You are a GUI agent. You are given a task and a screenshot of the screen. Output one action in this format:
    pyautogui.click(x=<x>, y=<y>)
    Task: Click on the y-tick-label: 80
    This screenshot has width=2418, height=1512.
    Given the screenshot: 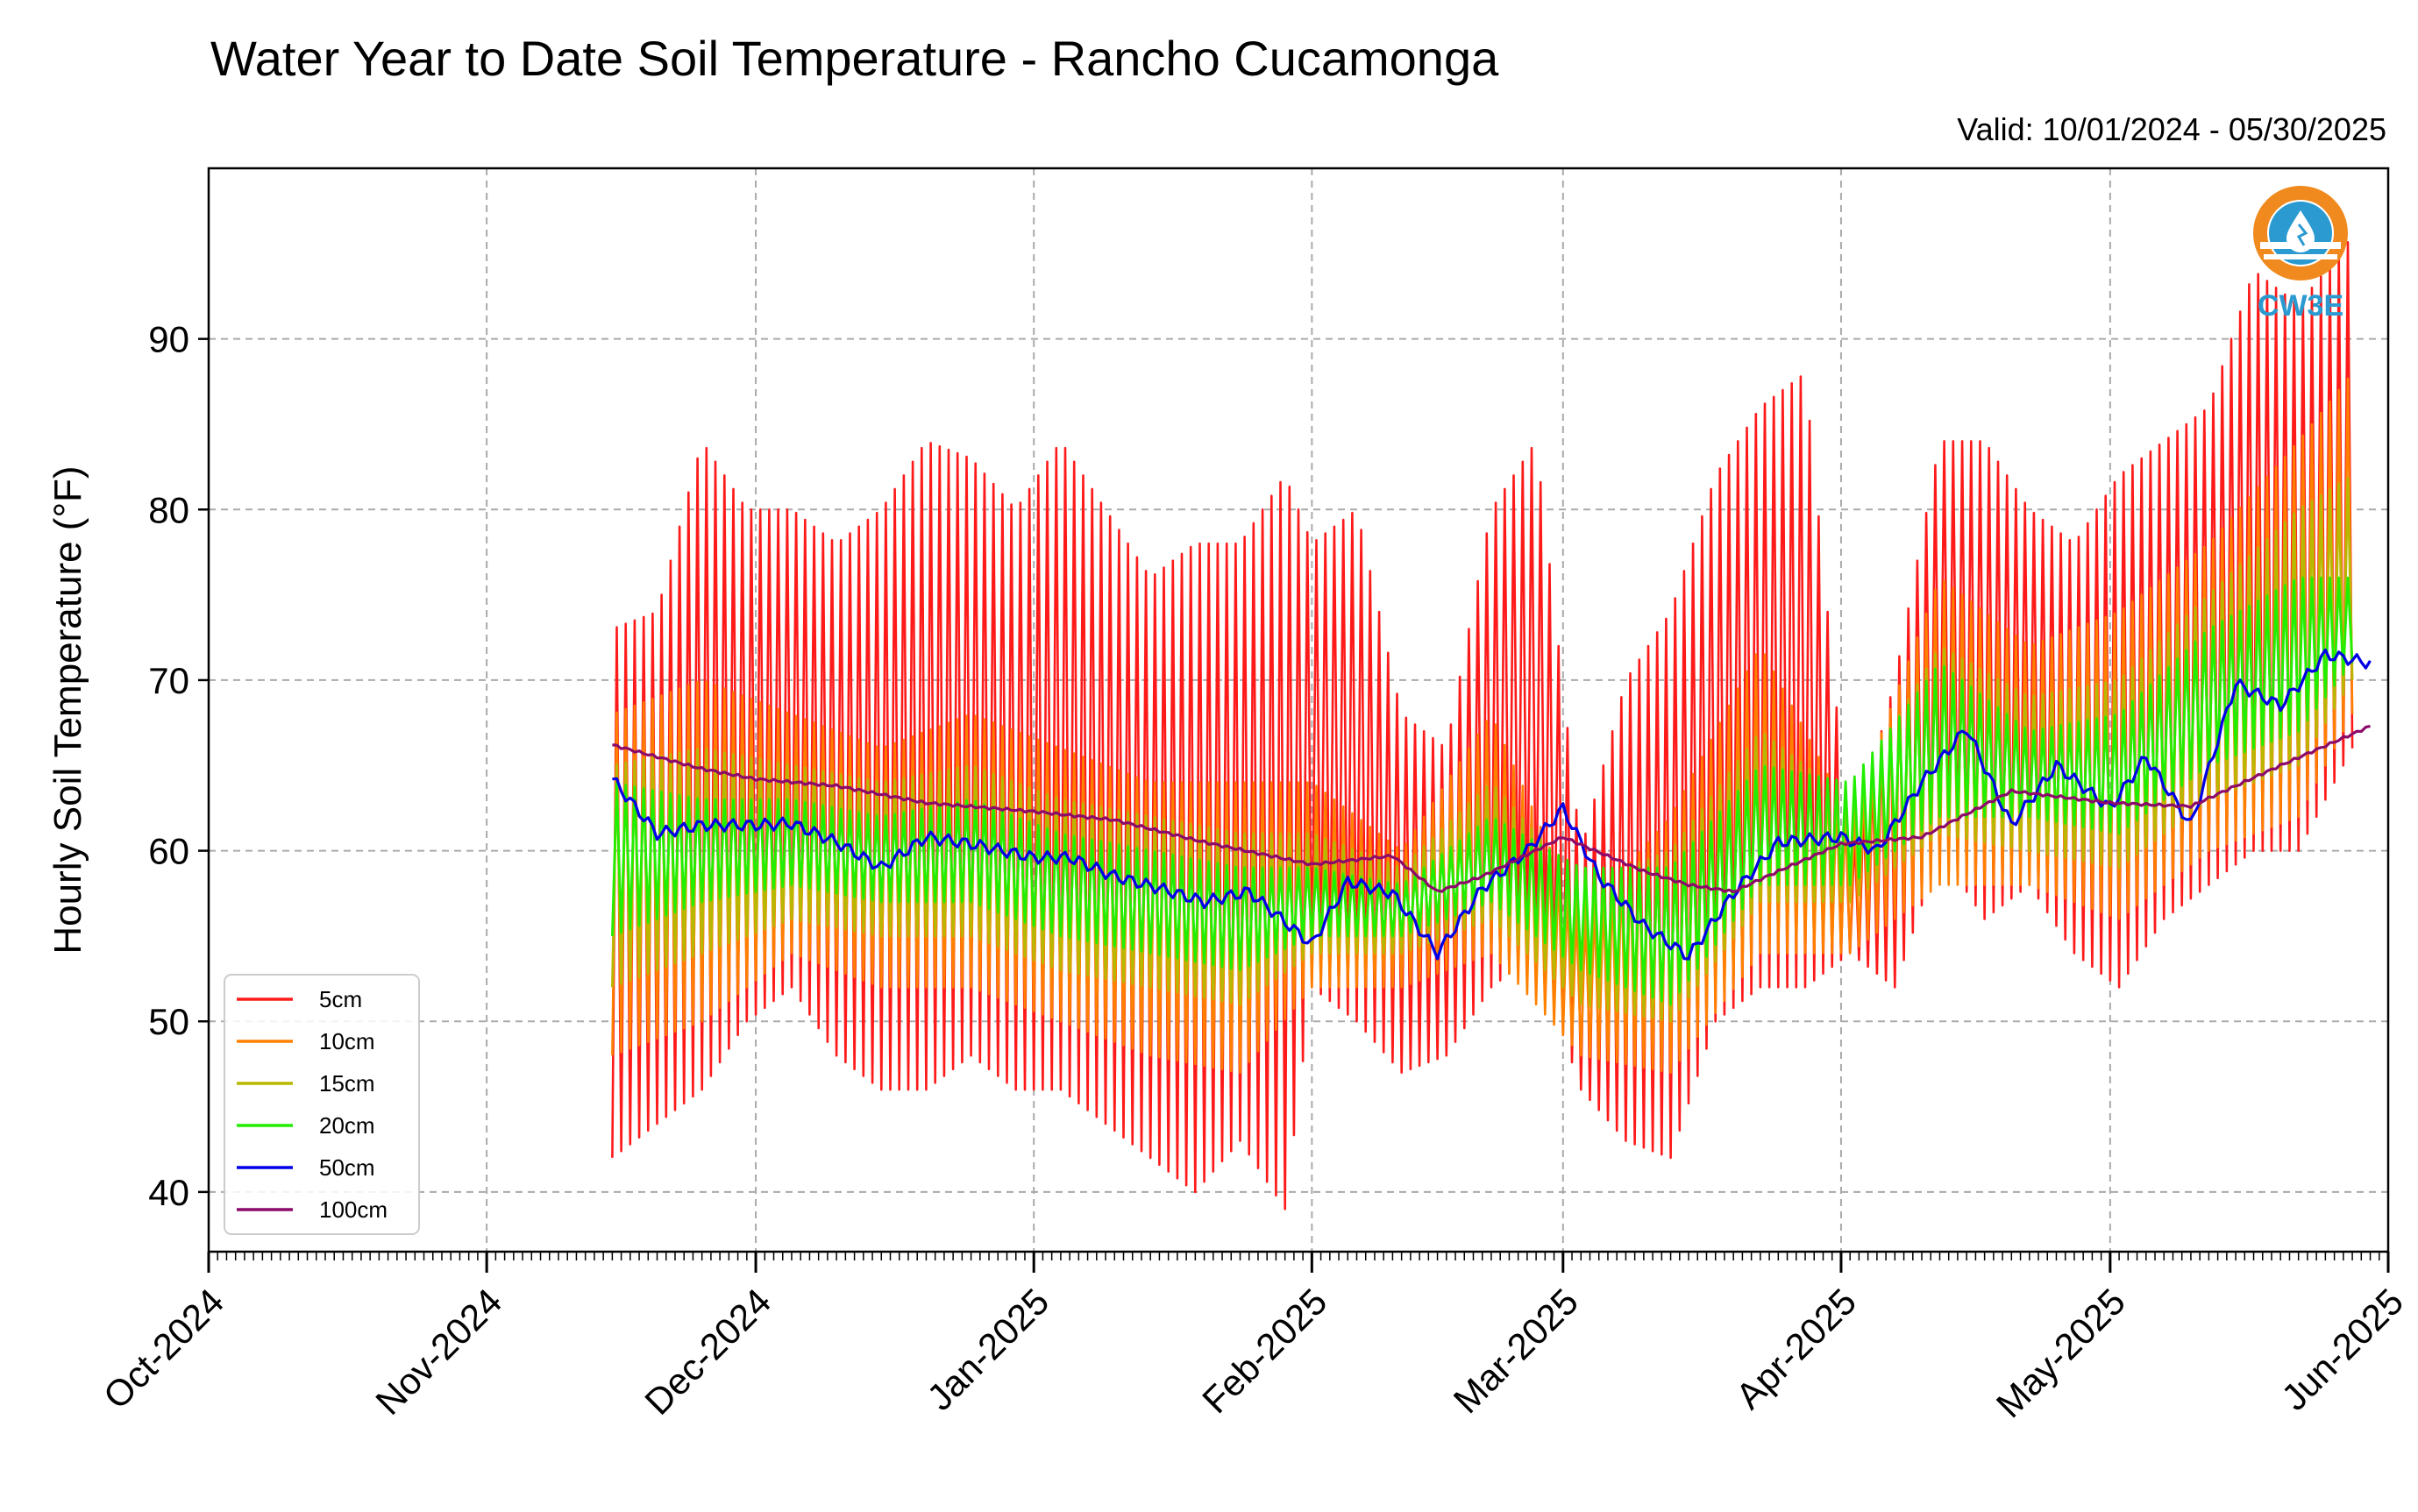 What is the action you would take?
    pyautogui.click(x=168, y=509)
    